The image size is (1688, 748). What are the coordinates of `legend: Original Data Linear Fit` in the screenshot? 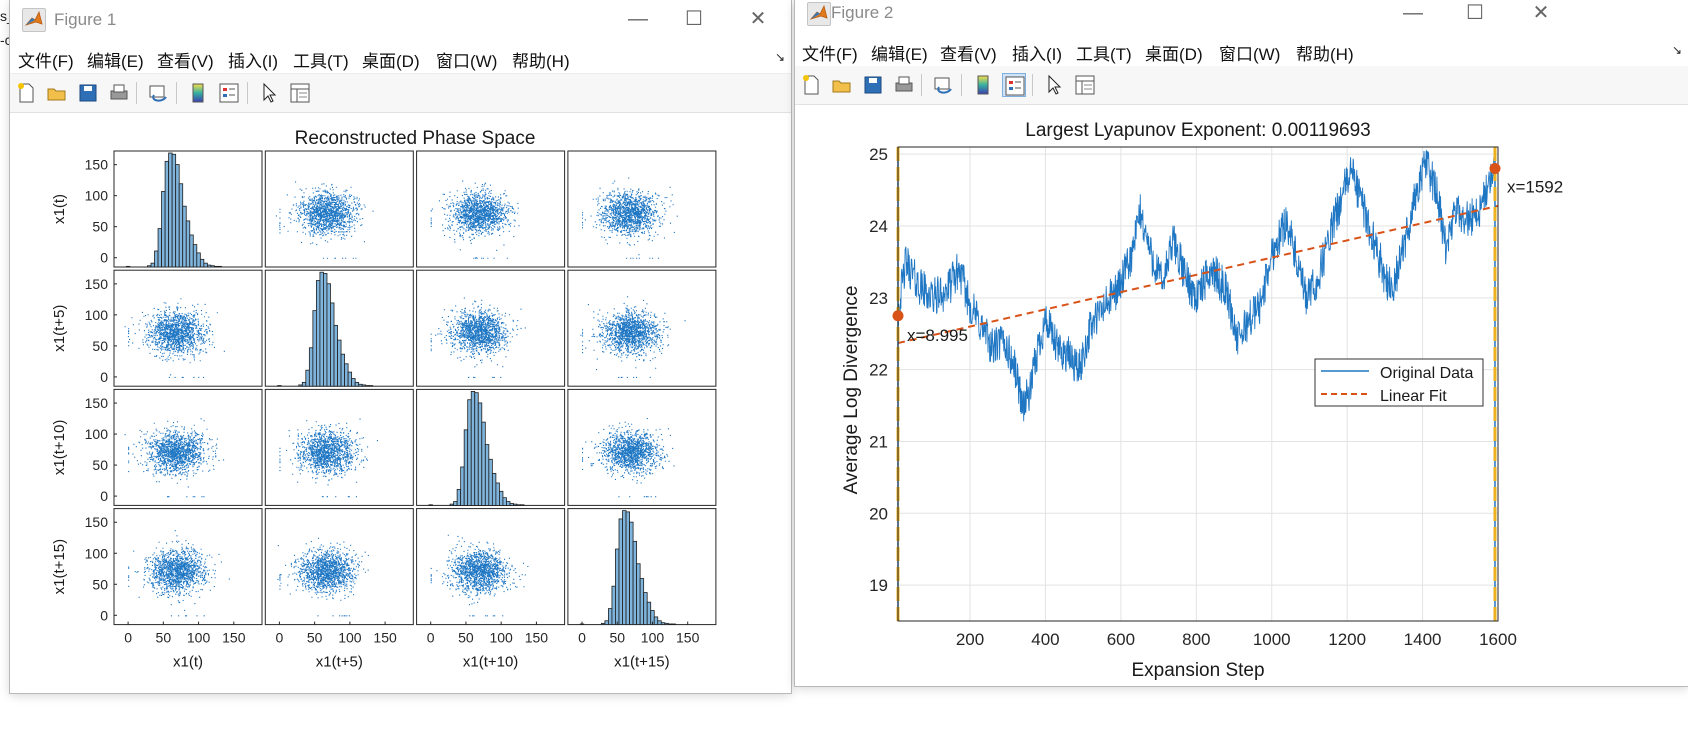 It's located at (1399, 382).